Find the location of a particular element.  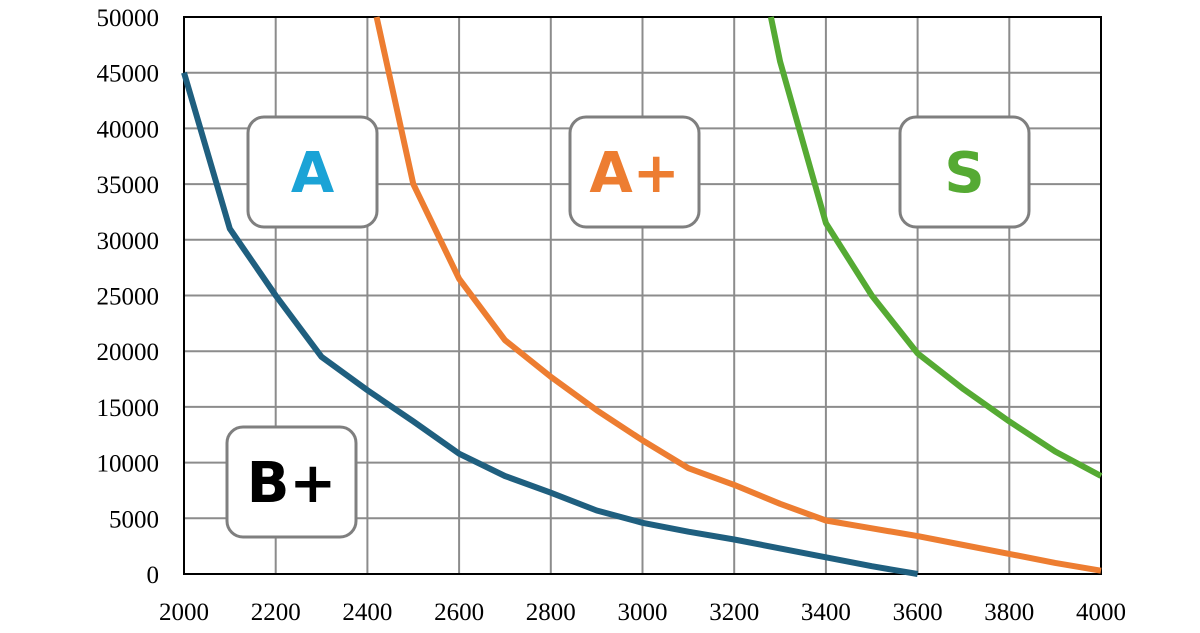

x-tick-label: 3600 is located at coordinates (918, 612).